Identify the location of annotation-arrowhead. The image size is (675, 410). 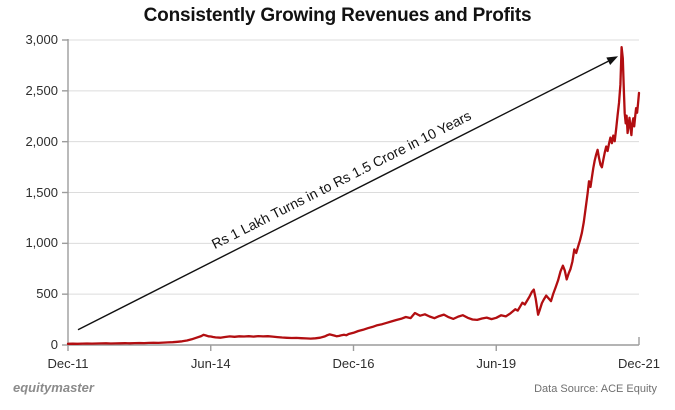
(612, 60).